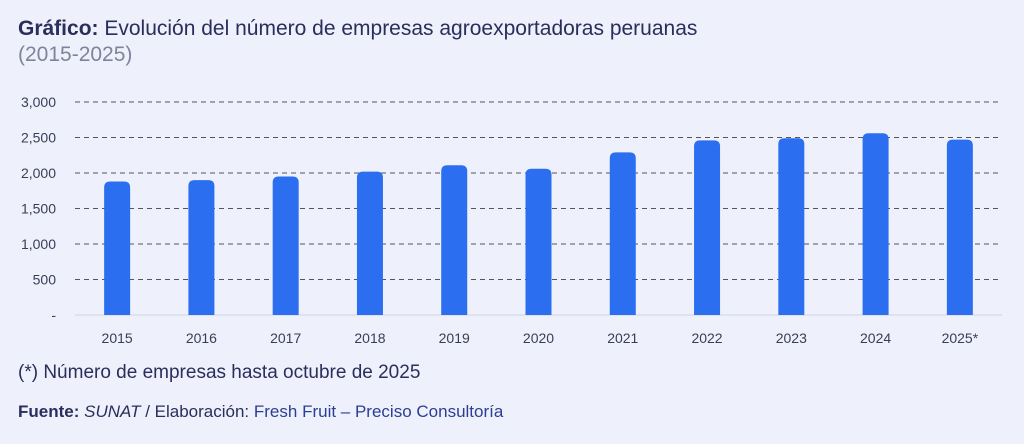  What do you see at coordinates (112, 411) in the screenshot?
I see `source-name: SUNAT` at bounding box center [112, 411].